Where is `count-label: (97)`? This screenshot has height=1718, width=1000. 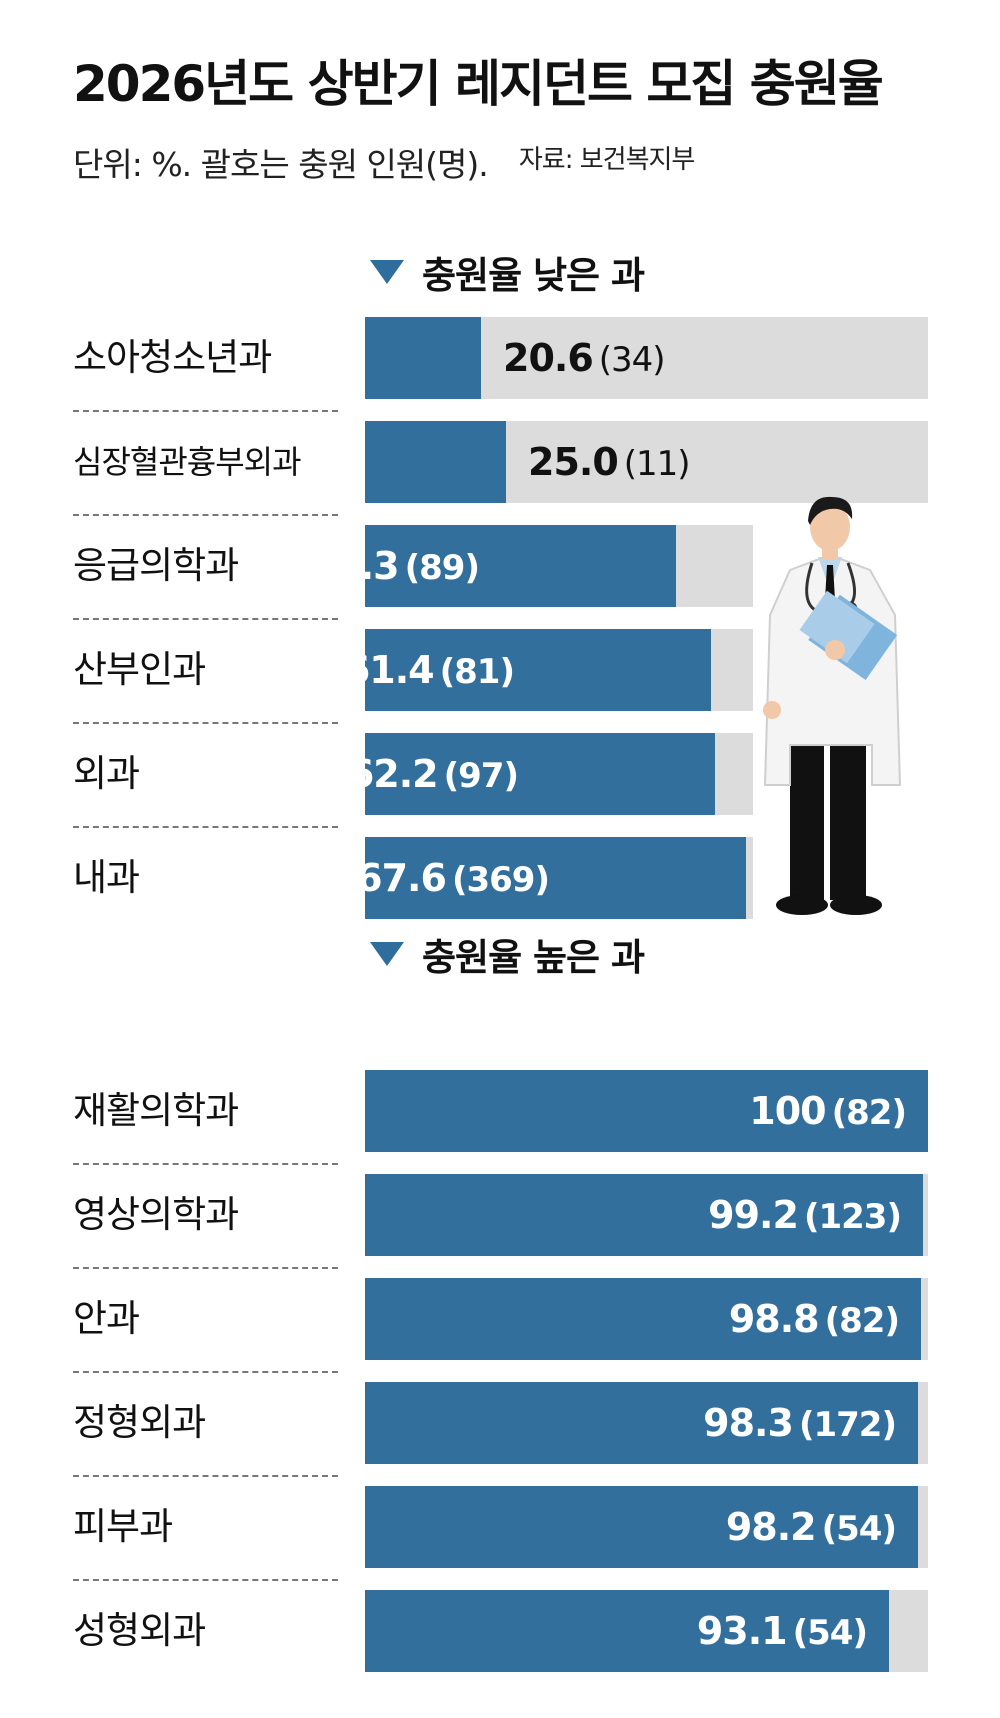
count-label: (97) is located at coordinates (481, 776).